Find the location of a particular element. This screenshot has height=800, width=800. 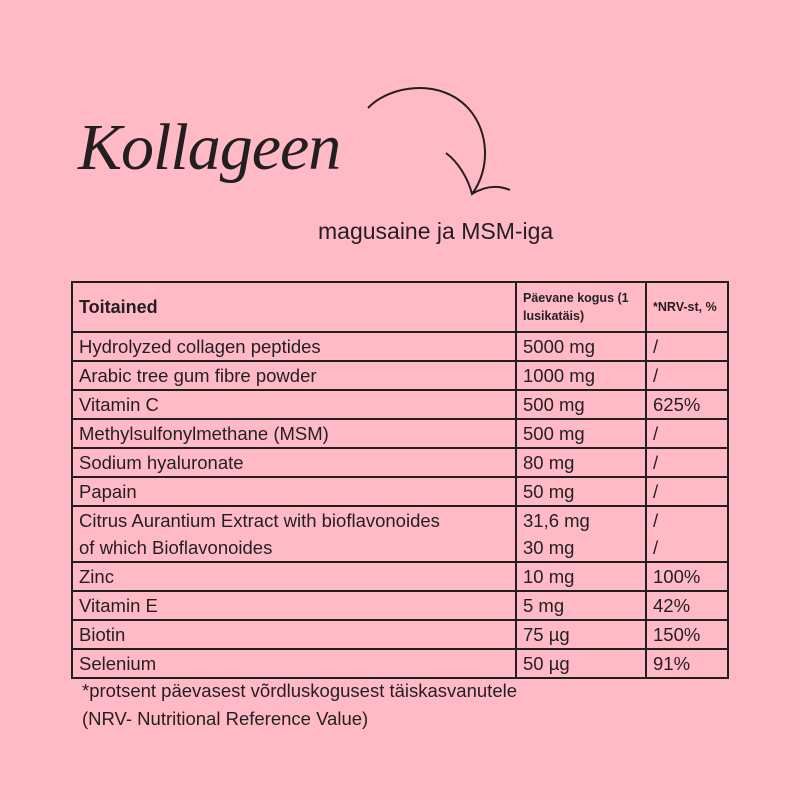

table-row: Biotin 75 µg 150% is located at coordinates (400, 634).